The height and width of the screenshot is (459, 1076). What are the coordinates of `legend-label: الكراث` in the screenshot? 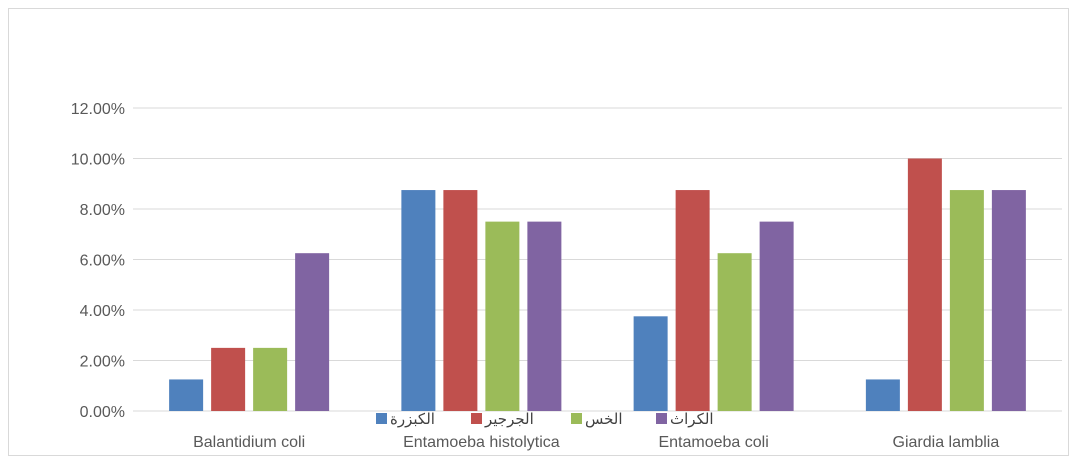 It's located at (692, 419).